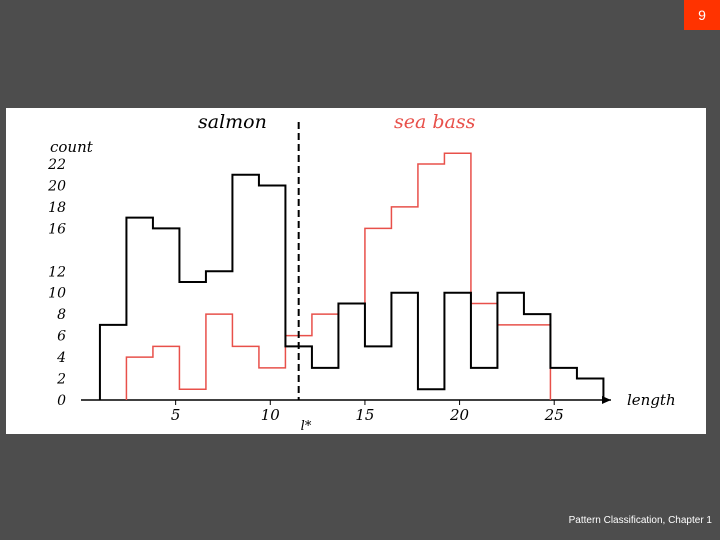  Describe the element at coordinates (61, 380) in the screenshot. I see `y-tick-label: 2` at that location.